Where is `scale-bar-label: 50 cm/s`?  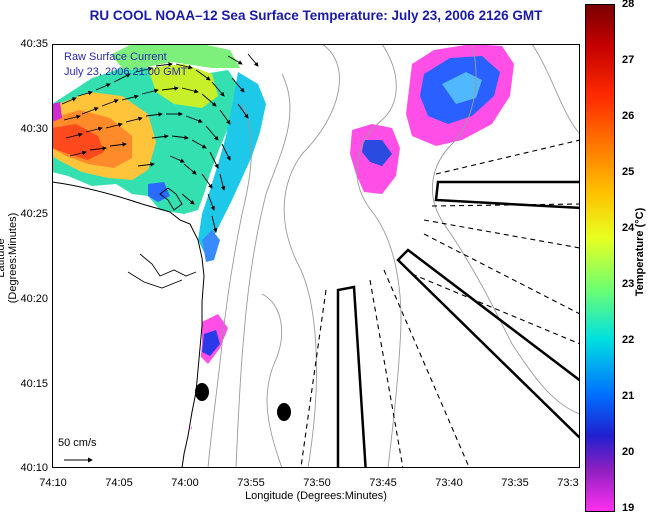 scale-bar-label: 50 cm/s is located at coordinates (77, 443).